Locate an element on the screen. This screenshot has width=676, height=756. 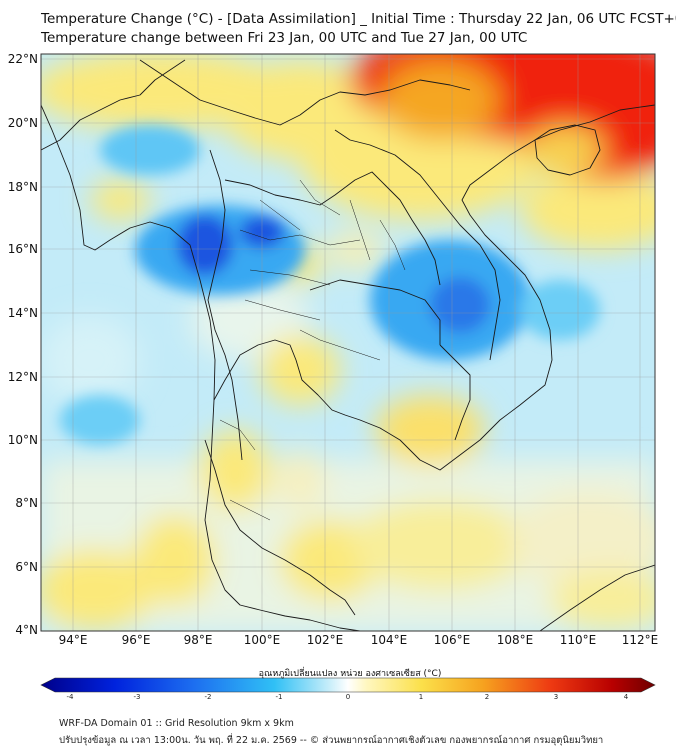
border-myanmar-thailand is located at coordinates (225, 305).